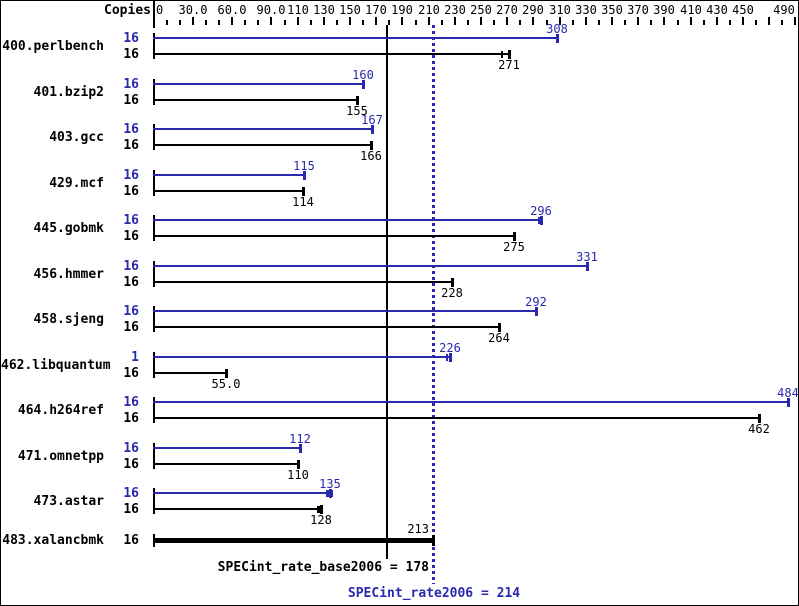  I want to click on bar-base-merged, so click(293, 540).